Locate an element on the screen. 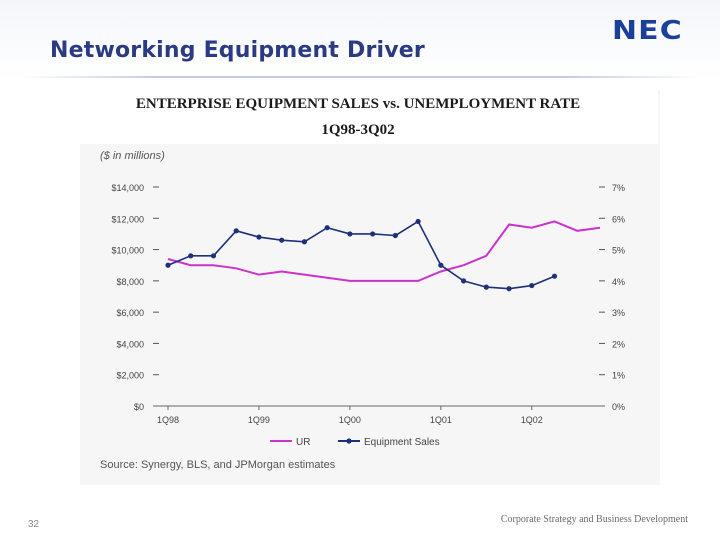 The height and width of the screenshot is (540, 720). header-band is located at coordinates (360, 40).